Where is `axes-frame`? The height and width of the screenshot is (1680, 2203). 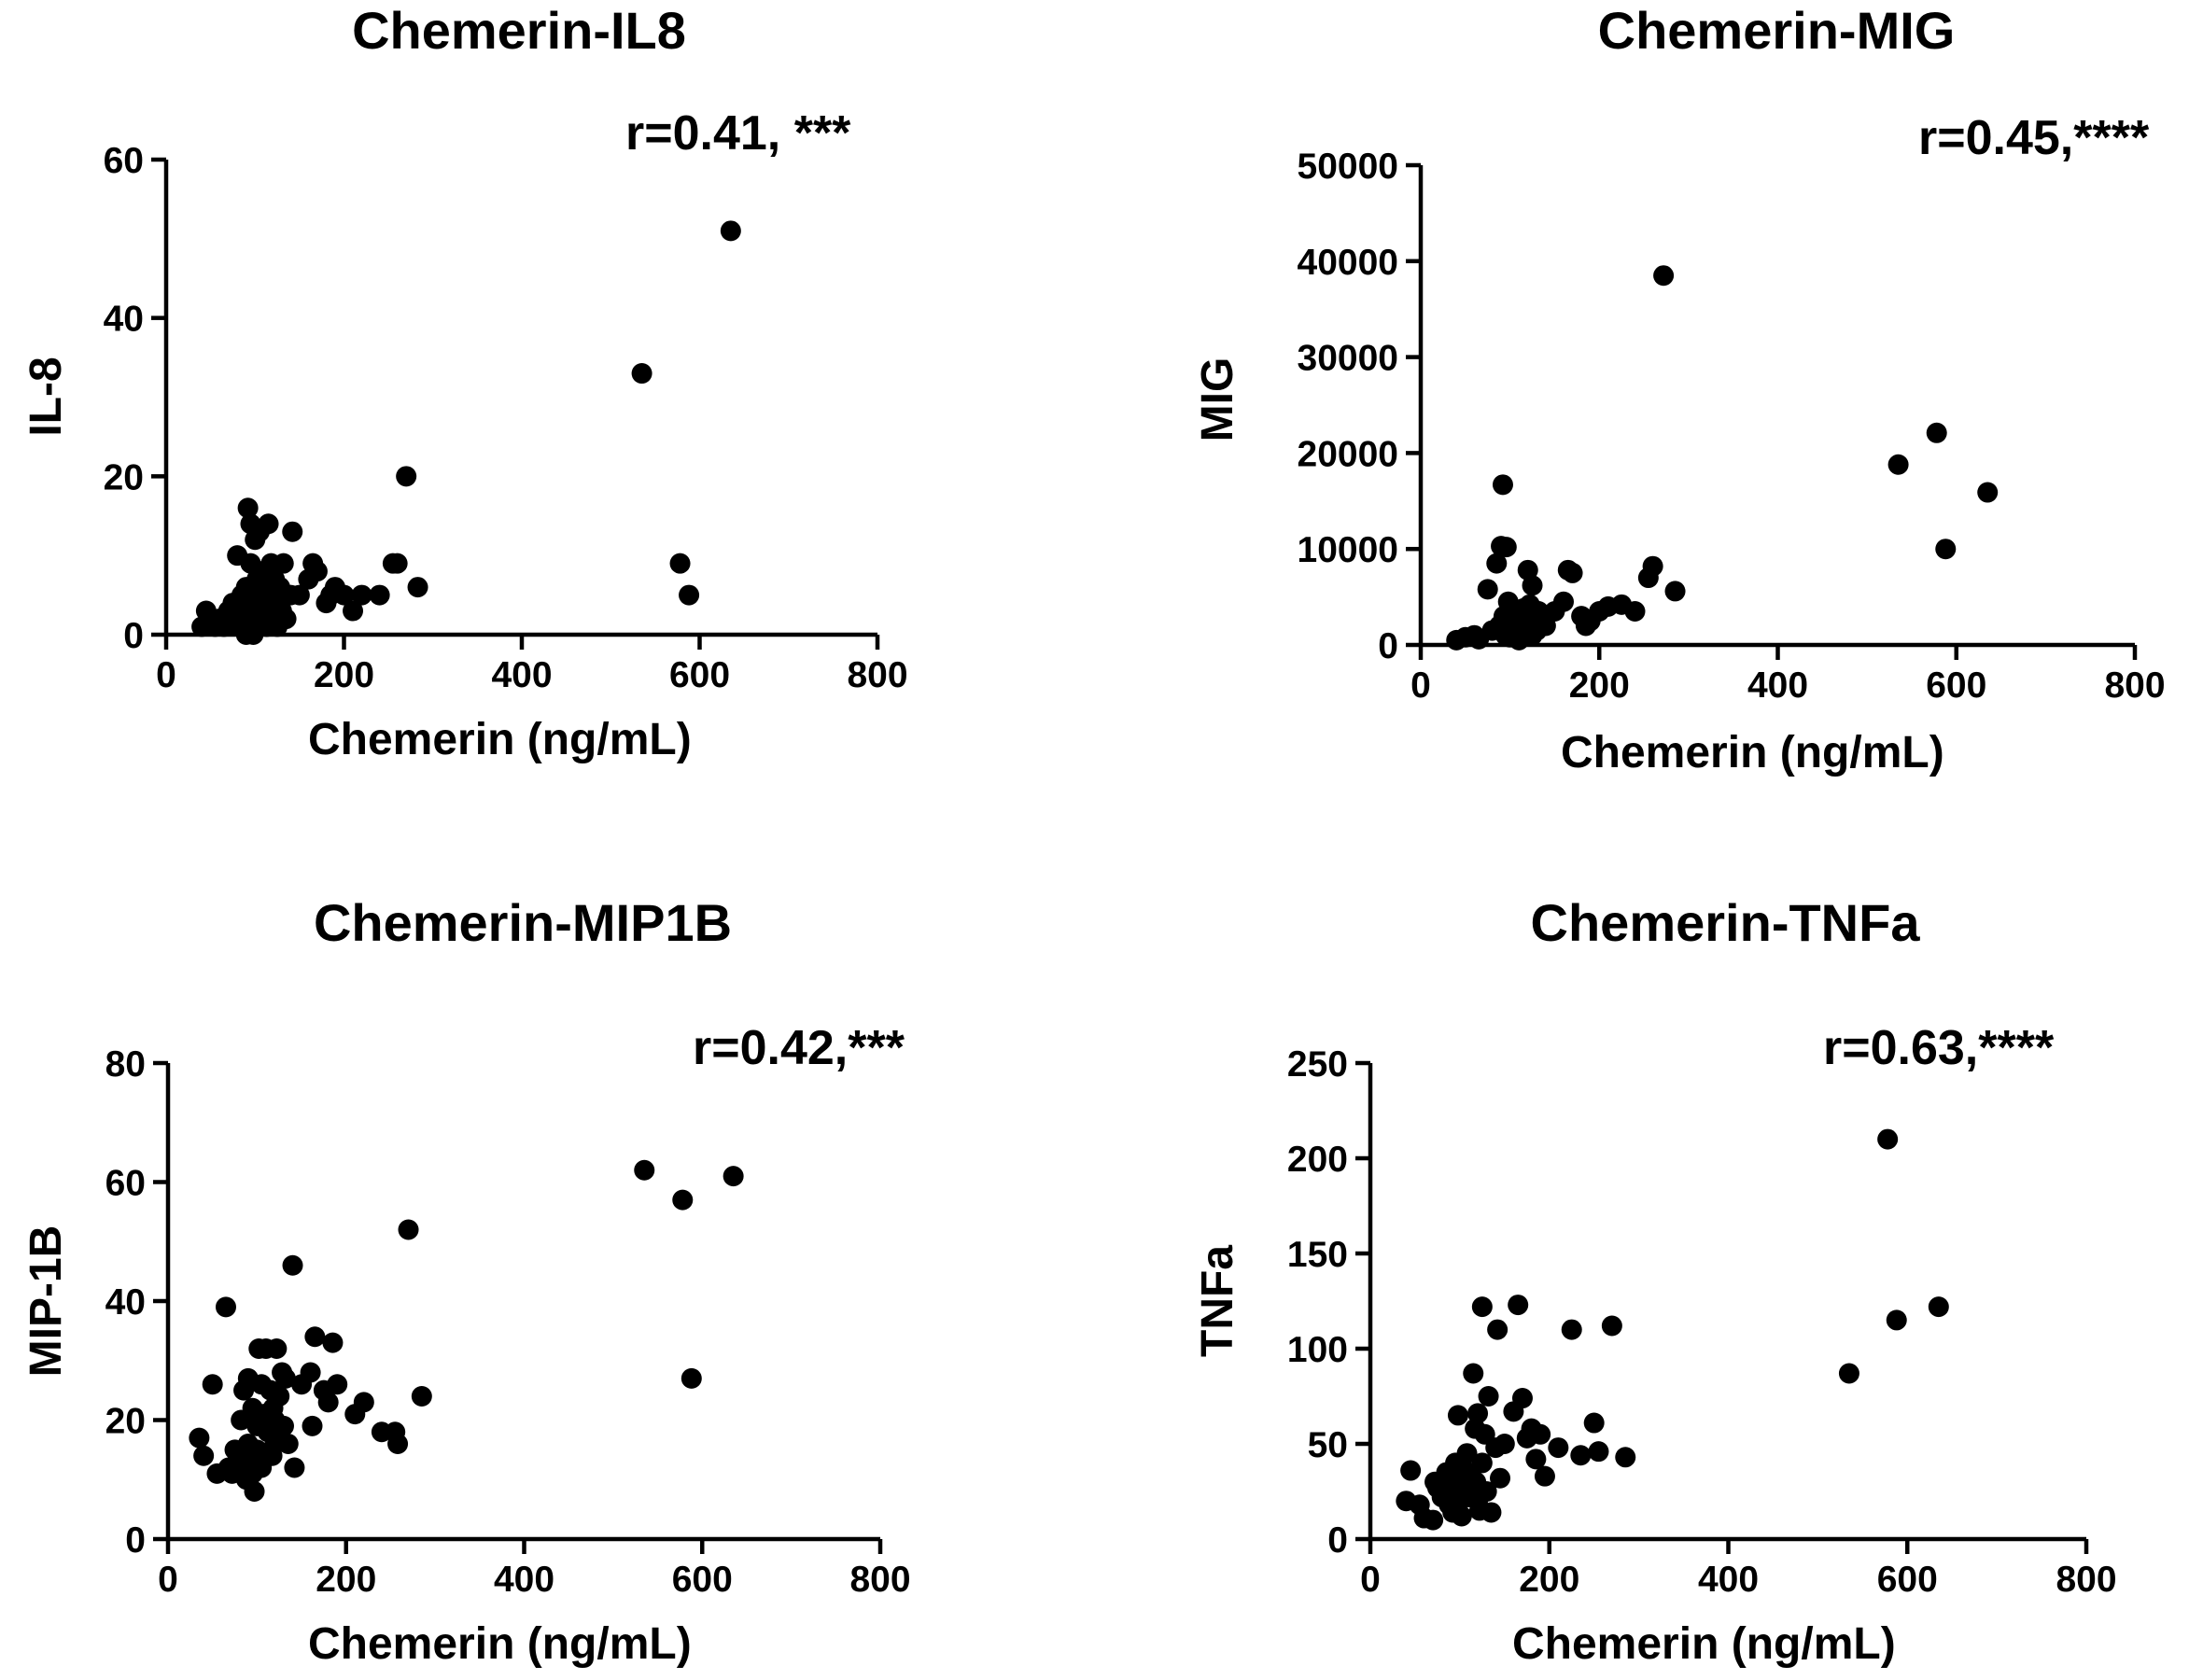 axes-frame is located at coordinates (522, 1302).